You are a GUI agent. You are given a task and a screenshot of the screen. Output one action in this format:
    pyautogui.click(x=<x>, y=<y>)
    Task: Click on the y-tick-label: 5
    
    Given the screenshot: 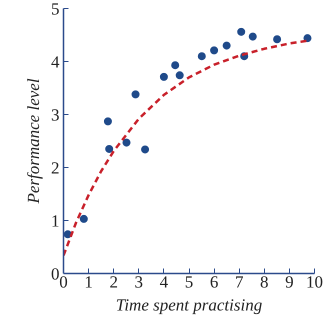 What is the action you would take?
    pyautogui.click(x=55, y=9)
    